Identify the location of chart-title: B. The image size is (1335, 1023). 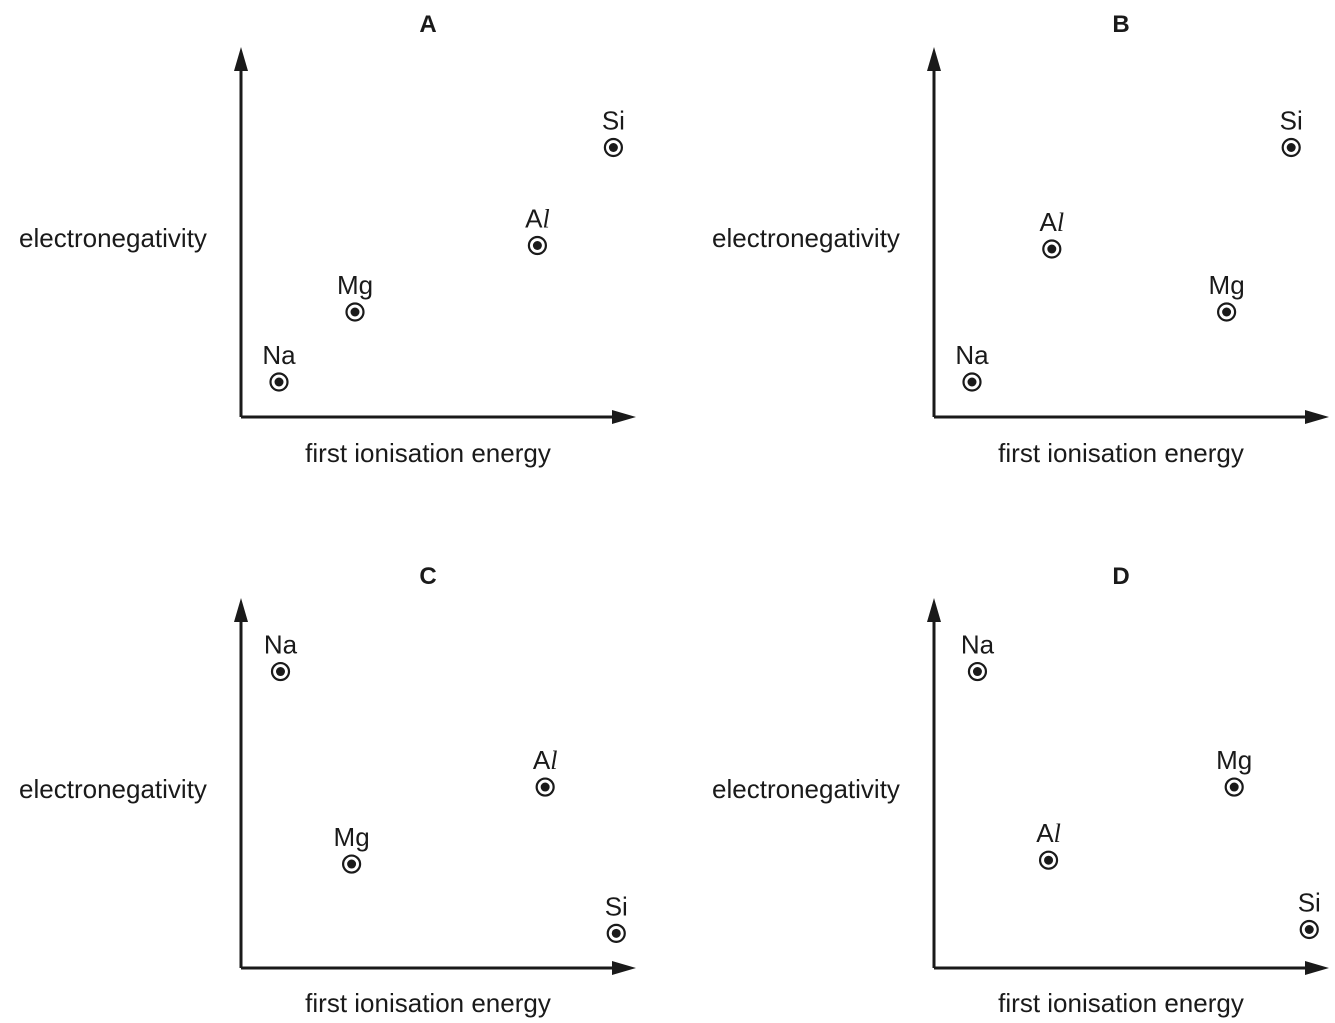
(1120, 24).